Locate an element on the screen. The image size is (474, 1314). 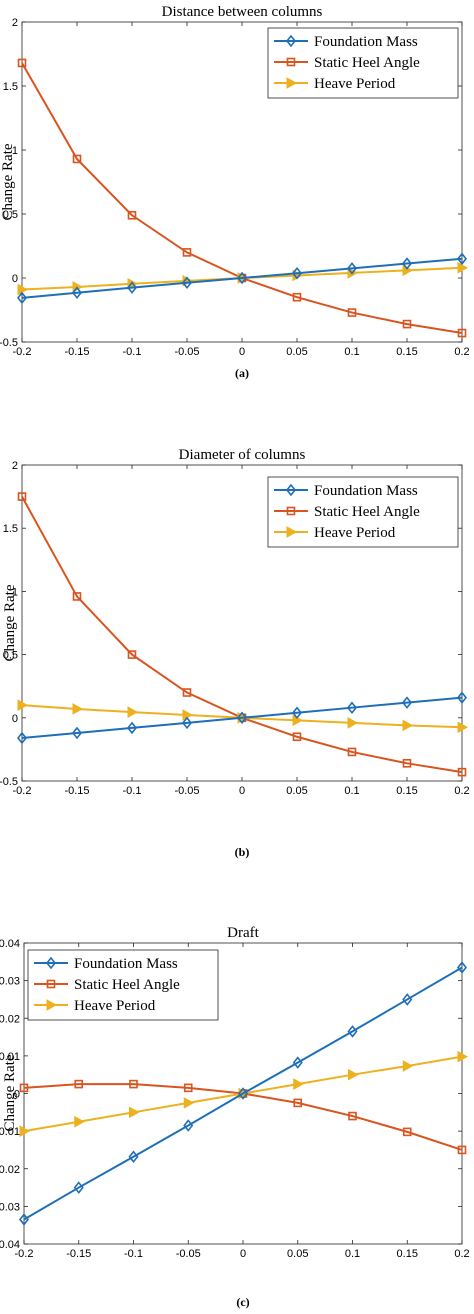
legend-label: Static Heel Angle is located at coordinates (367, 512).